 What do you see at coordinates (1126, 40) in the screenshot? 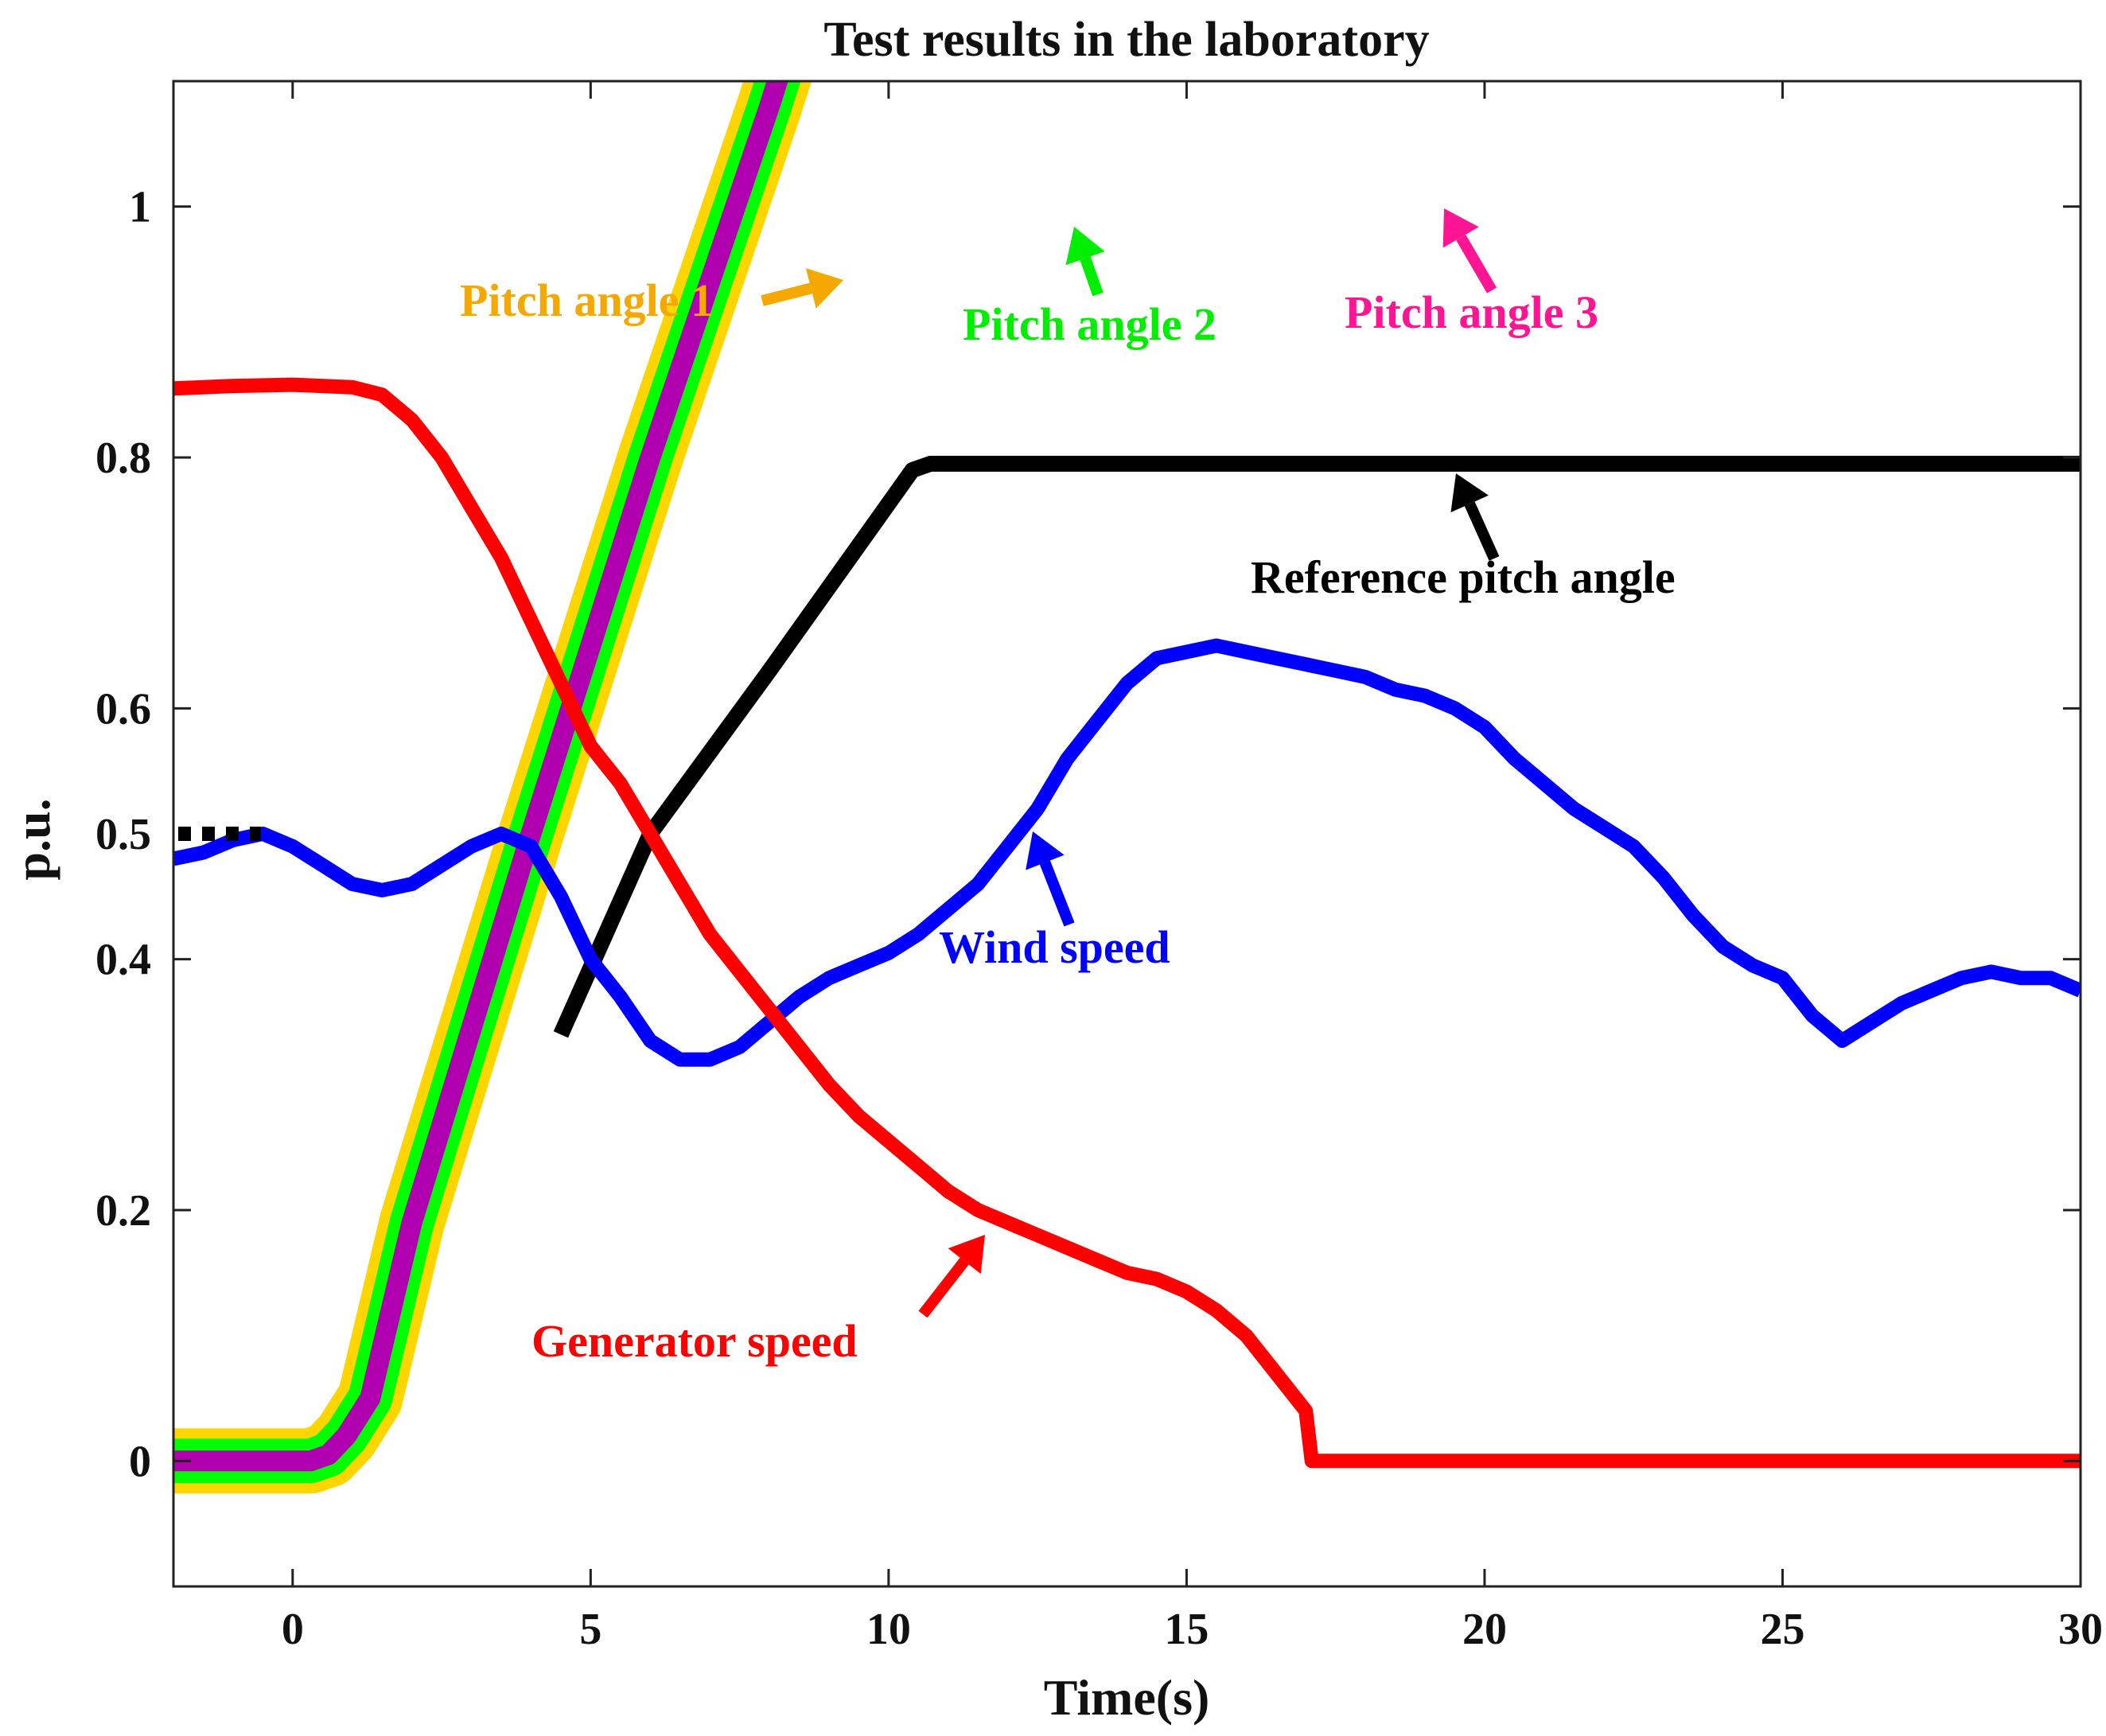
I see `chart-title: Test results in the laboratory` at bounding box center [1126, 40].